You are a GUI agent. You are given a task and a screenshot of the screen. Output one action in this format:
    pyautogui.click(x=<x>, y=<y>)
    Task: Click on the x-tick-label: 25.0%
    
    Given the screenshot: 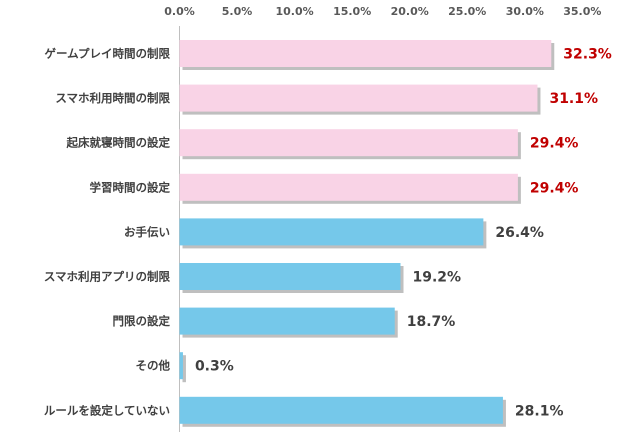 What is the action you would take?
    pyautogui.click(x=467, y=11)
    